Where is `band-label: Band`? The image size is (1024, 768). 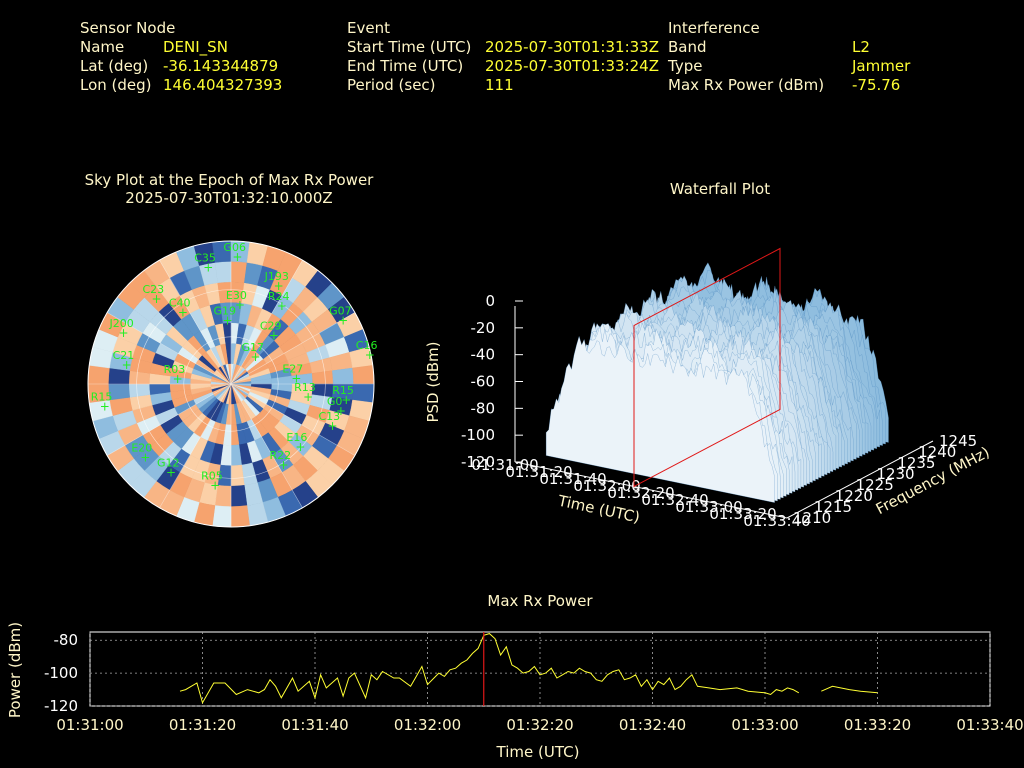
band-label: Band is located at coordinates (687, 47).